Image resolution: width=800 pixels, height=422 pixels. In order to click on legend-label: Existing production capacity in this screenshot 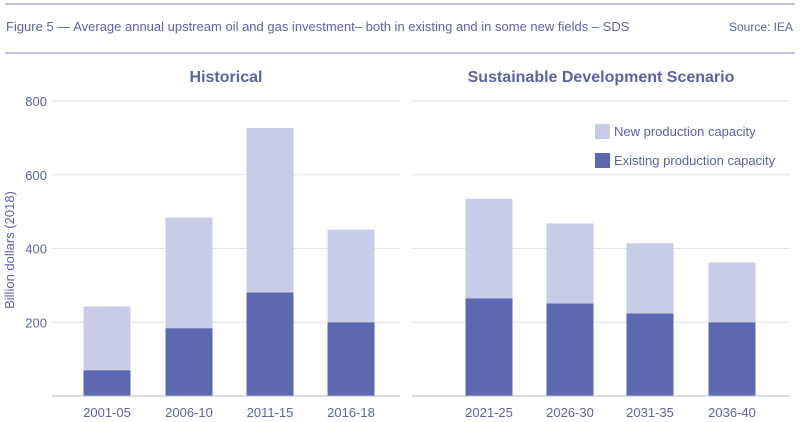, I will do `click(695, 160)`.